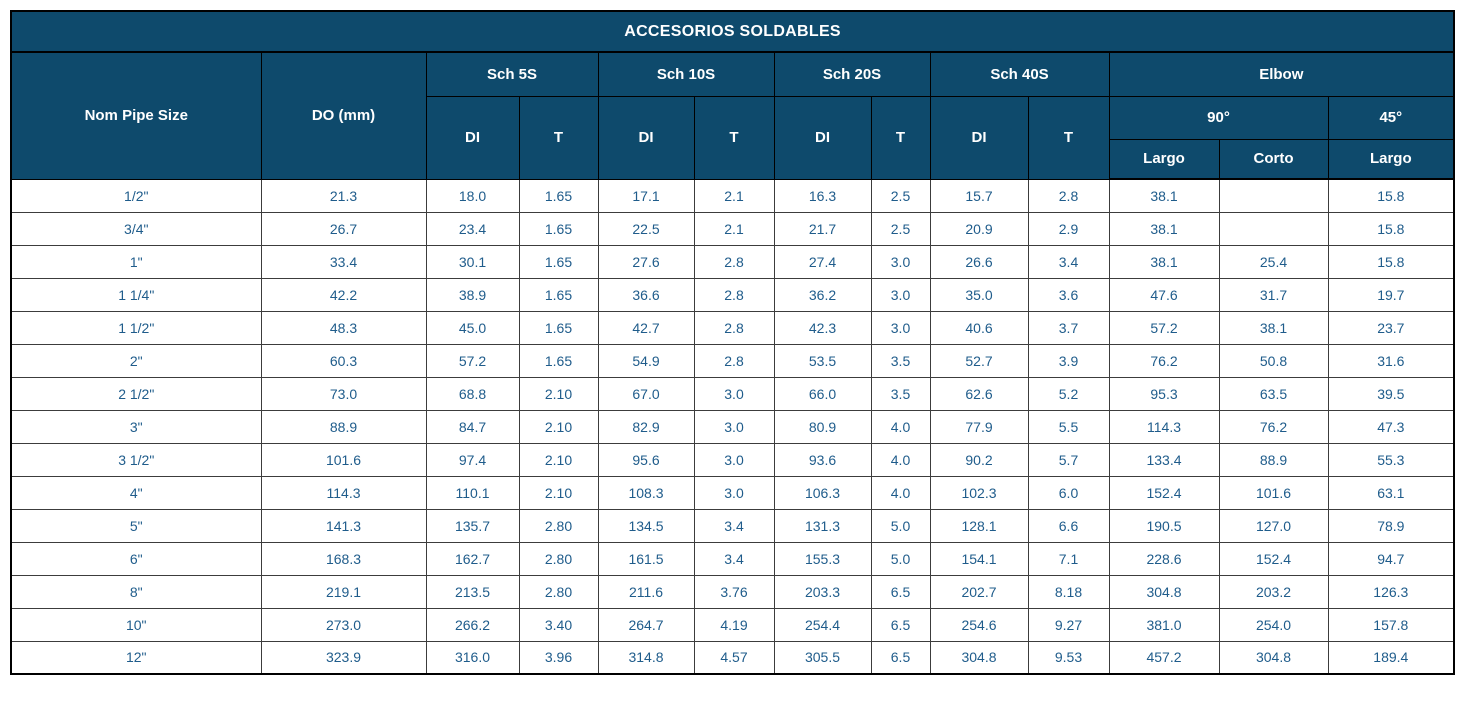  Describe the element at coordinates (900, 525) in the screenshot. I see `value-cell: 5.0` at that location.